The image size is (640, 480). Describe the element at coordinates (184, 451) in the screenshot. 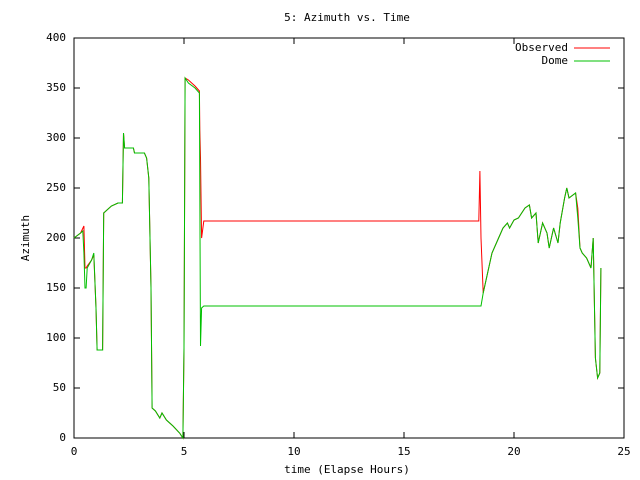

I see `x-tick-label: 5` at that location.